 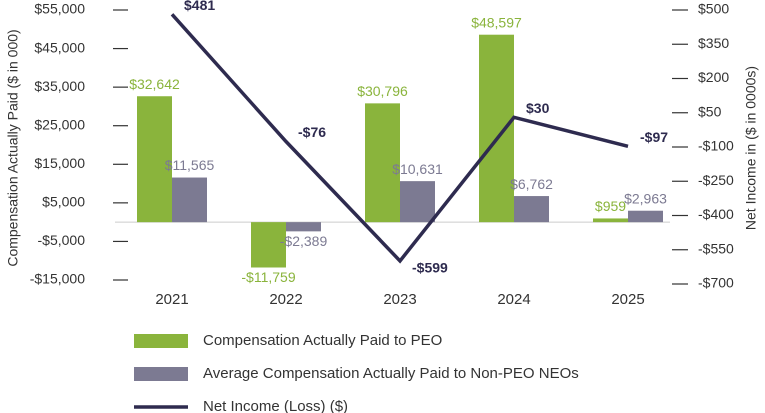 I want to click on x-tick-label: 2023, so click(x=399, y=299).